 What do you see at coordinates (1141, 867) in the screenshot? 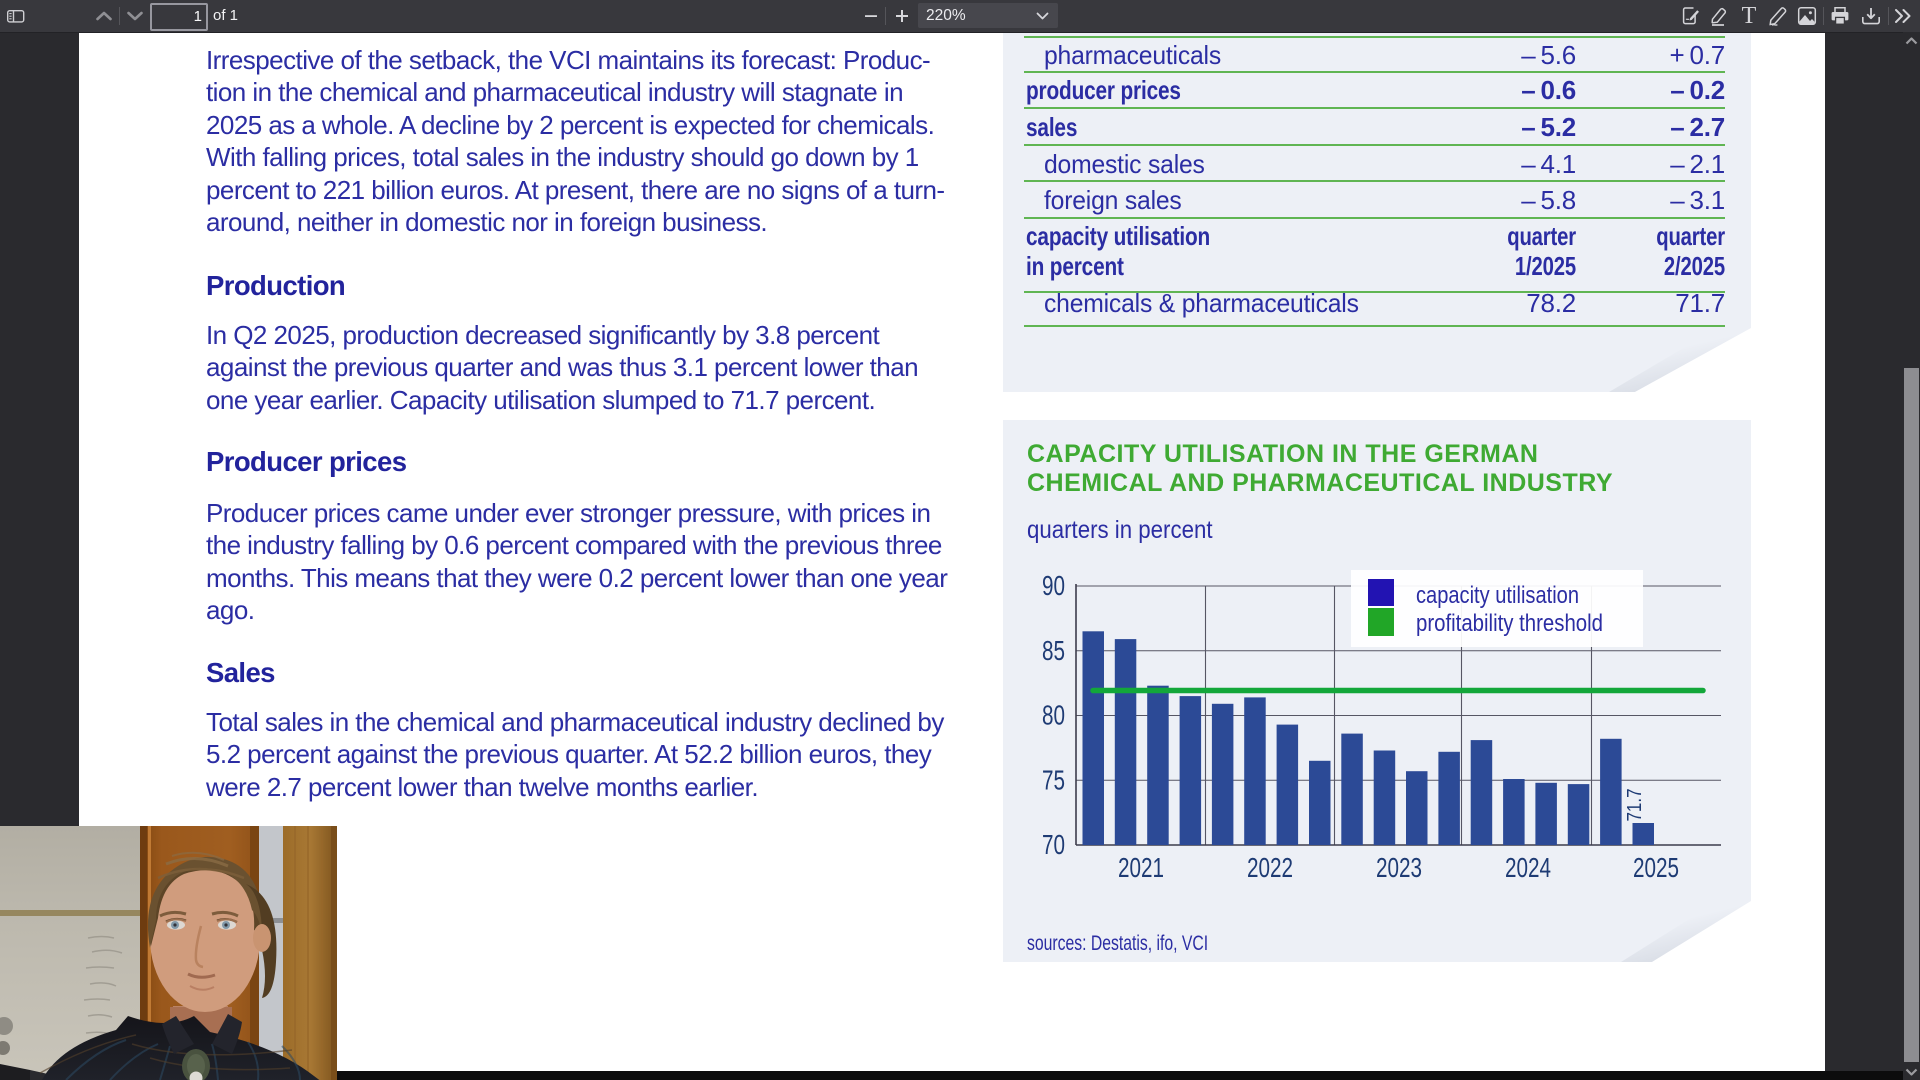
I see `svg-text: 2021` at bounding box center [1141, 867].